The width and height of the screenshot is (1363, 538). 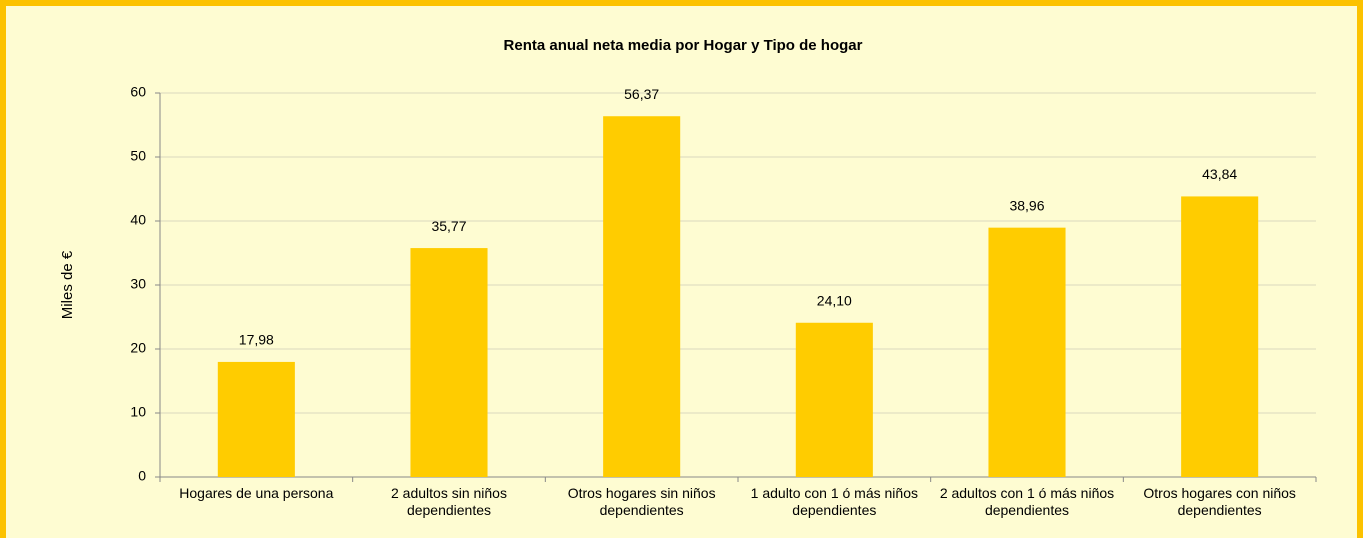 I want to click on x-tick-label-box: Otros hogares con niños dependientes, so click(x=1219, y=501).